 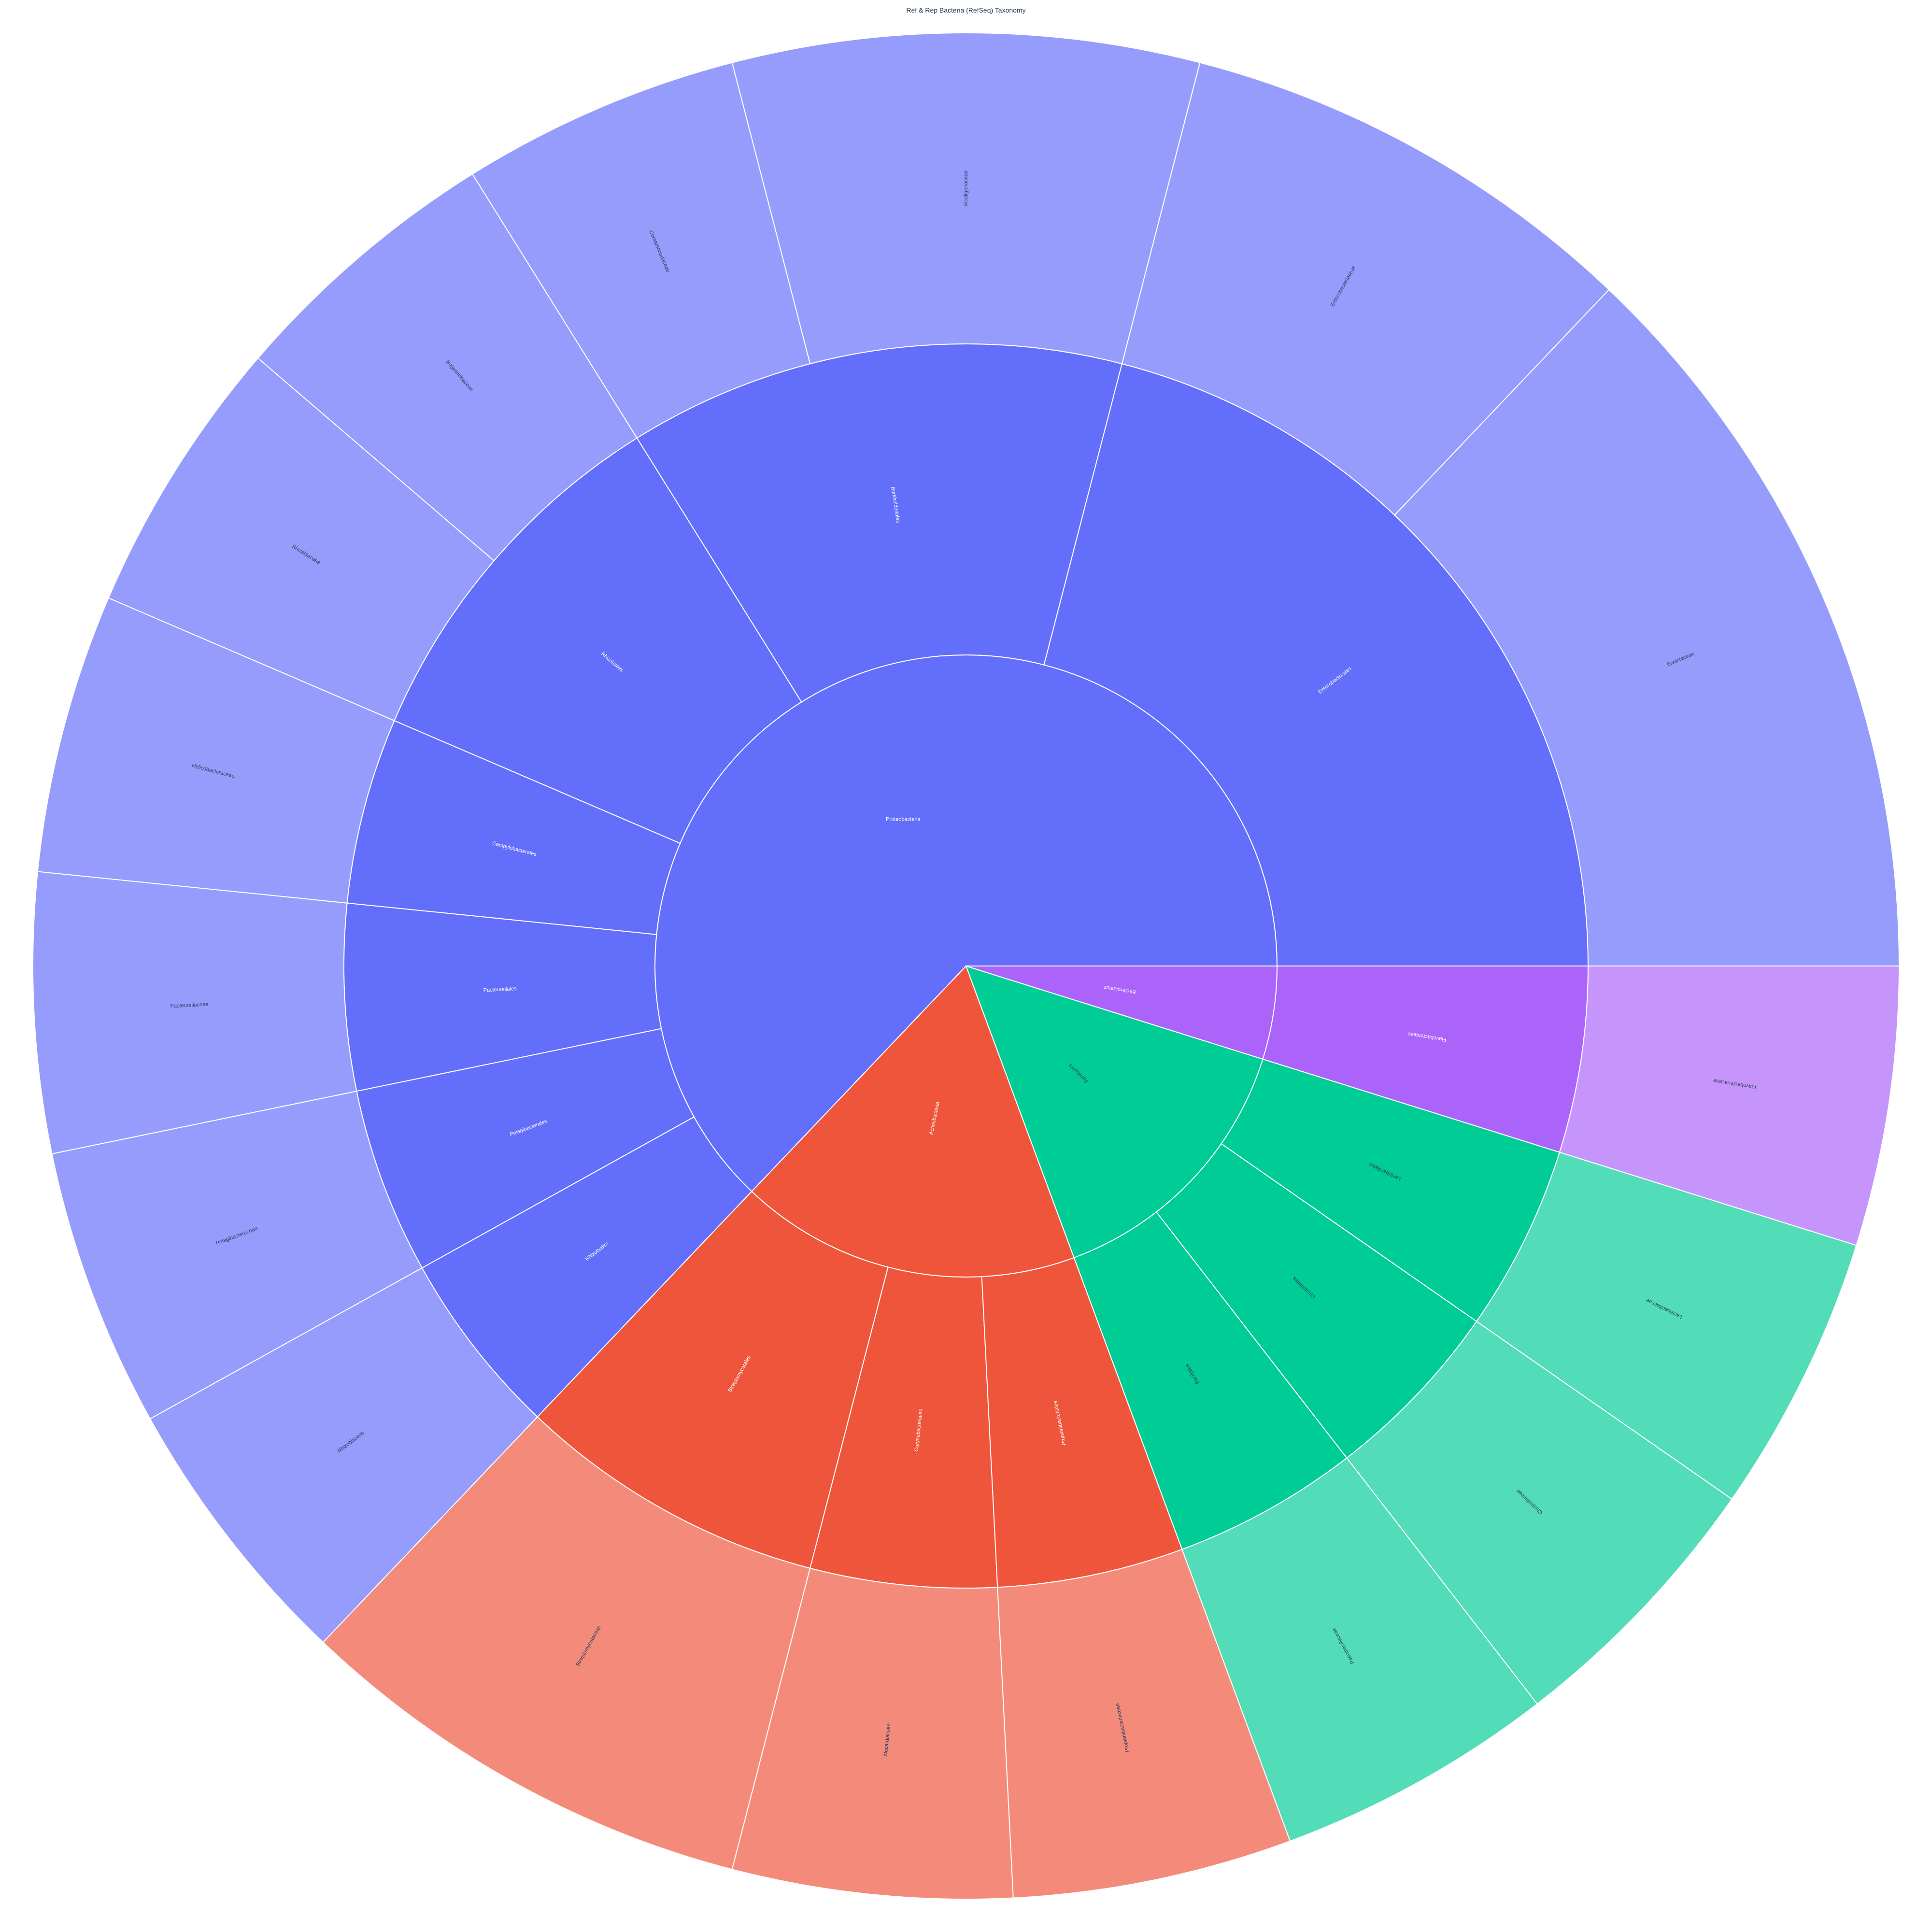 I want to click on segment-label-alcaligenaceae: Alcaligenaceae, so click(x=966, y=188).